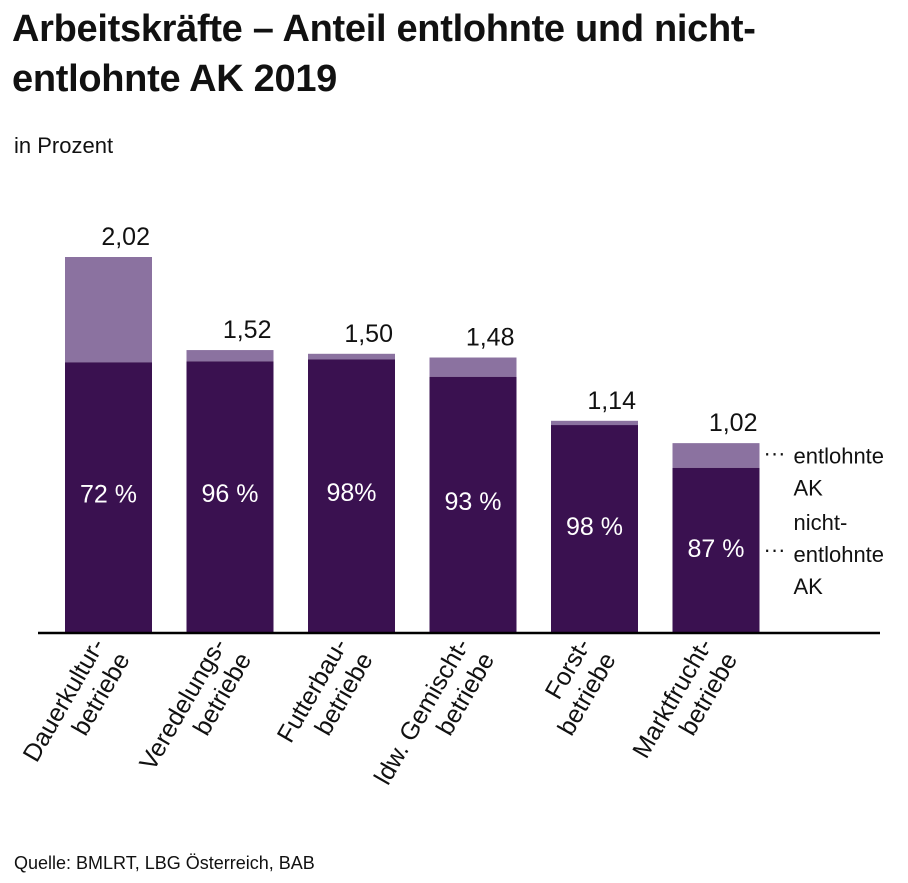 Image resolution: width=908 pixels, height=883 pixels. What do you see at coordinates (685, 706) in the screenshot?
I see `category-label: Marktfrucht-betriebe` at bounding box center [685, 706].